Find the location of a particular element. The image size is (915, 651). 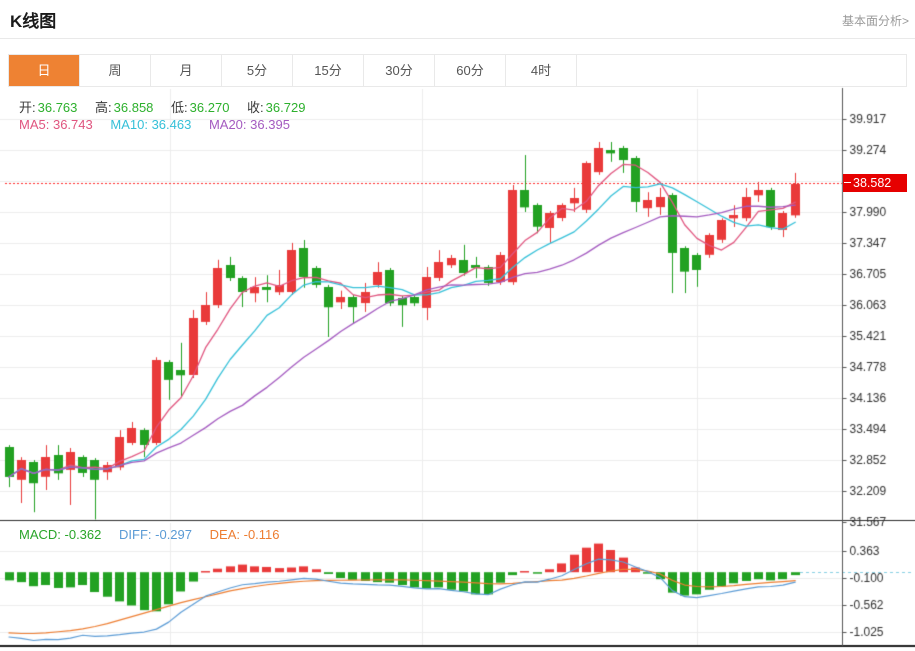

ma10-label: MA10: is located at coordinates (129, 124).